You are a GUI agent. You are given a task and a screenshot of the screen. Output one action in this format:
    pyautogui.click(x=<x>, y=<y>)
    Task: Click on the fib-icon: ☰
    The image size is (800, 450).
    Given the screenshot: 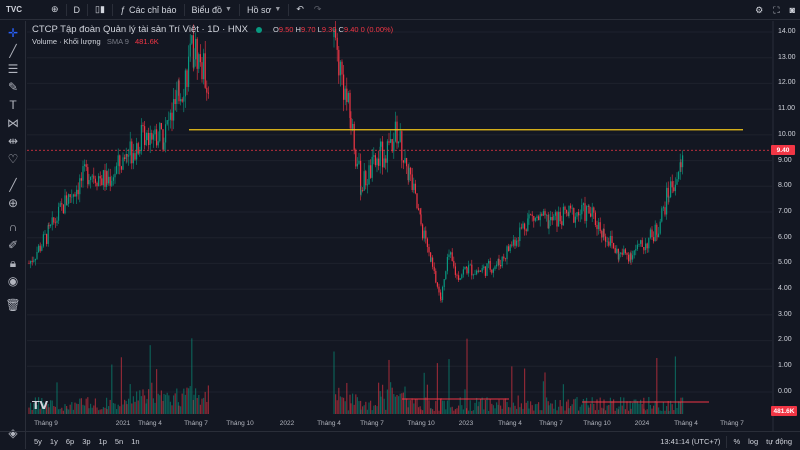 What is the action you would take?
    pyautogui.click(x=13, y=69)
    